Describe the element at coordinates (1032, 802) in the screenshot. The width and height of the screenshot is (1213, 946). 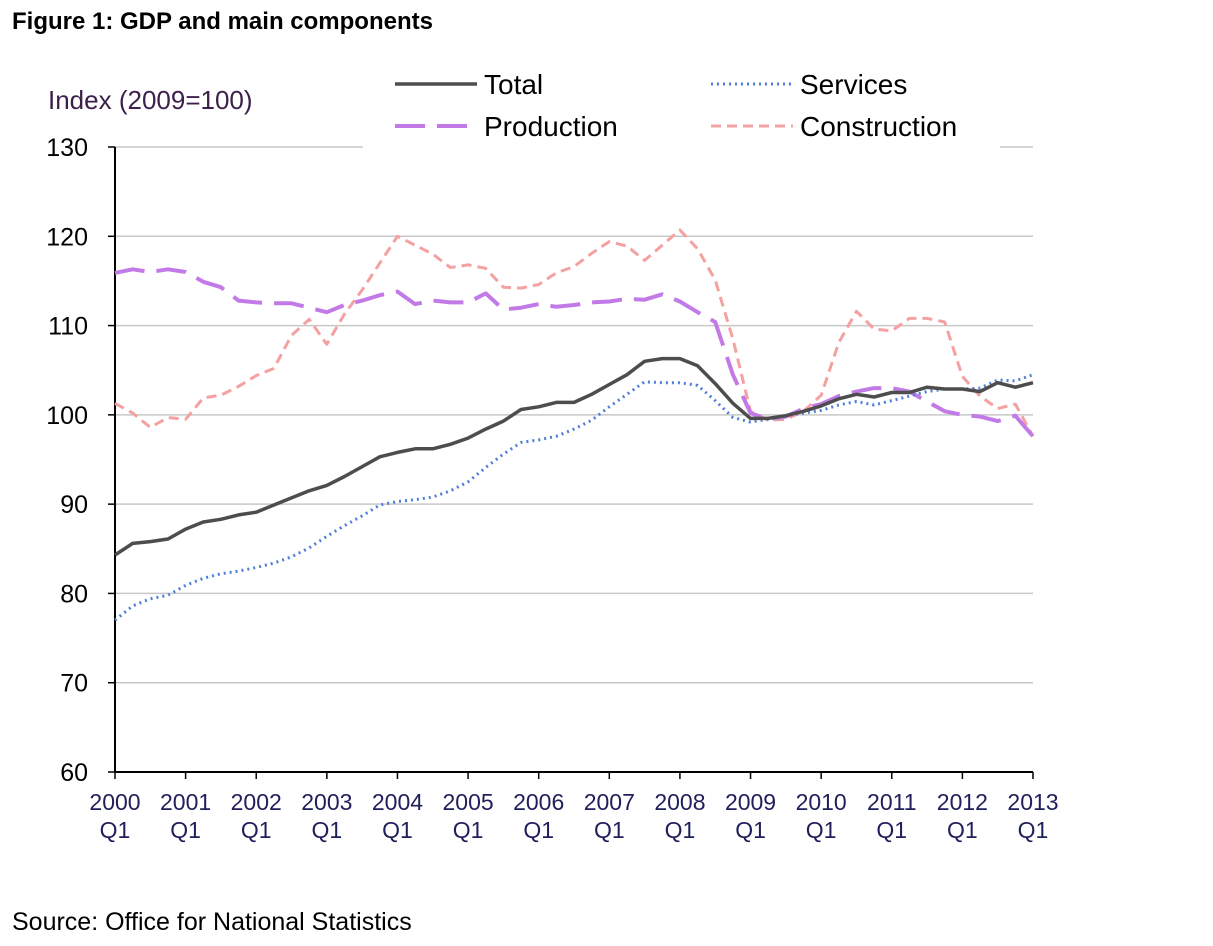
I see `x-tick-label-year: 2013` at that location.